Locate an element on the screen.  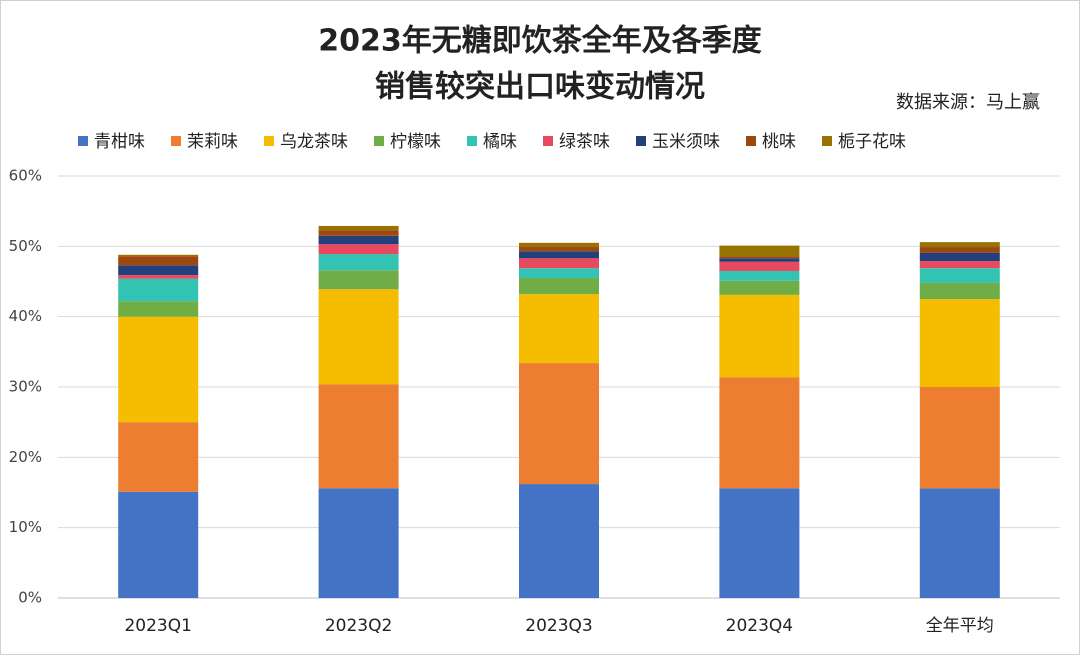
legend-label: 柠檬味 is located at coordinates (415, 142).